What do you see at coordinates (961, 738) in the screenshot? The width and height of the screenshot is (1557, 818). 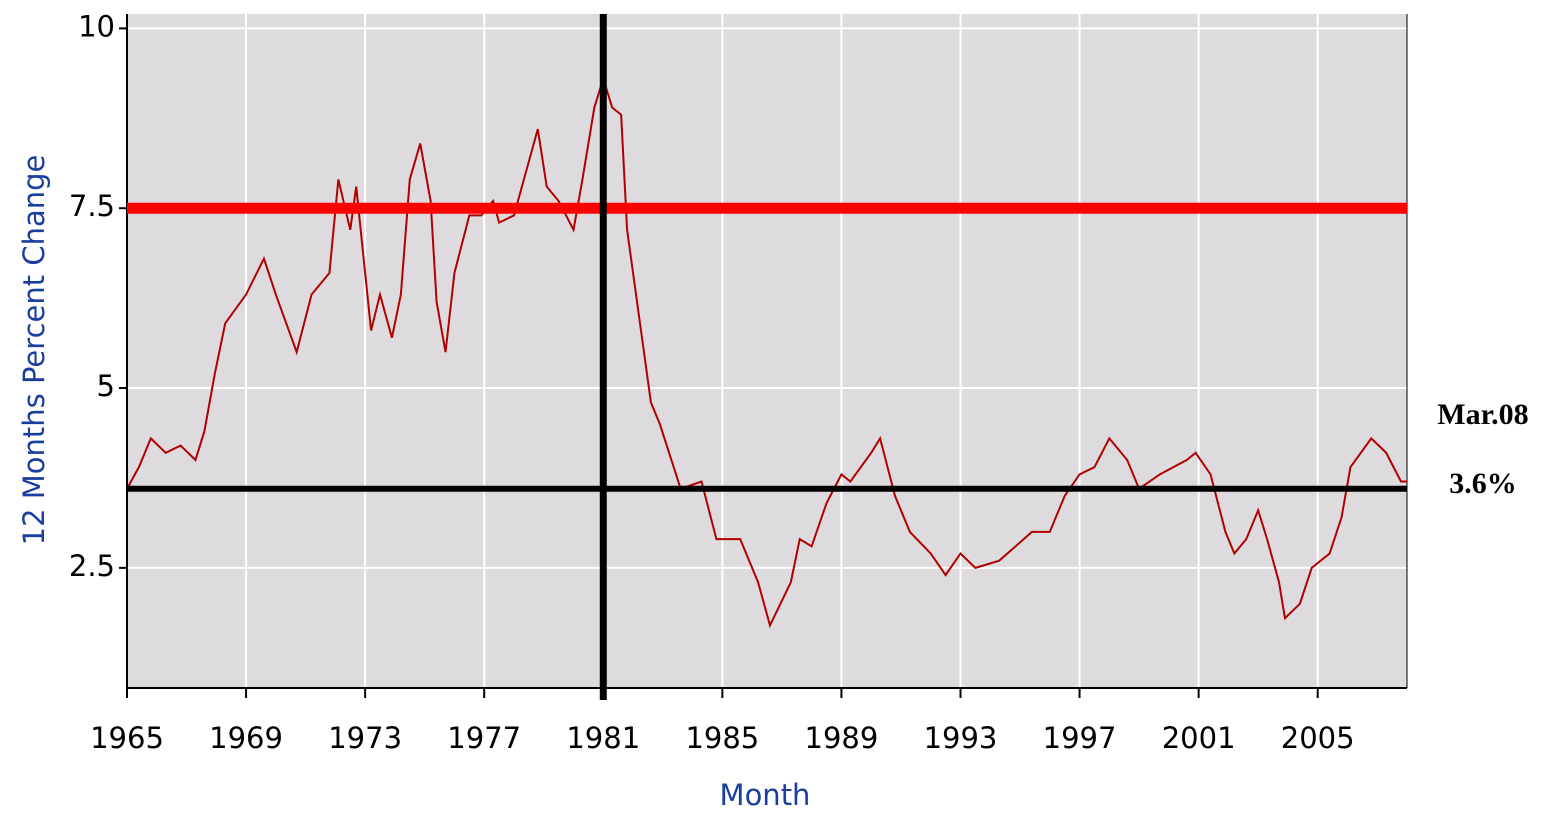 I see `x-tick-label: 1993` at bounding box center [961, 738].